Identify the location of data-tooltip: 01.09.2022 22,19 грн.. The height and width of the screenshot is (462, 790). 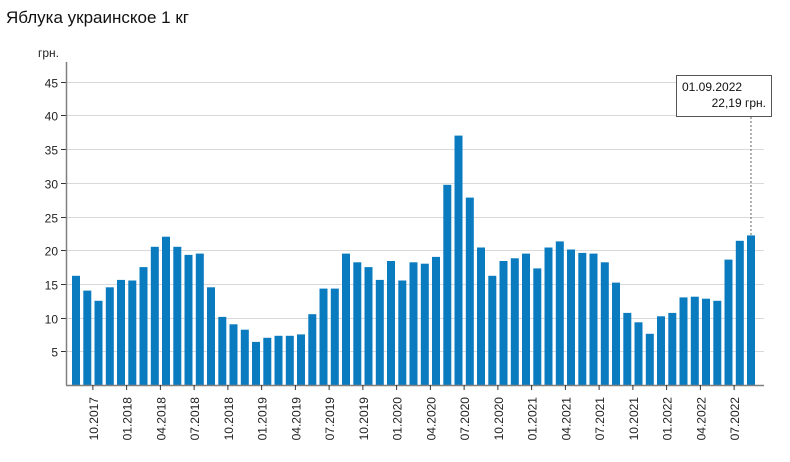
(724, 96).